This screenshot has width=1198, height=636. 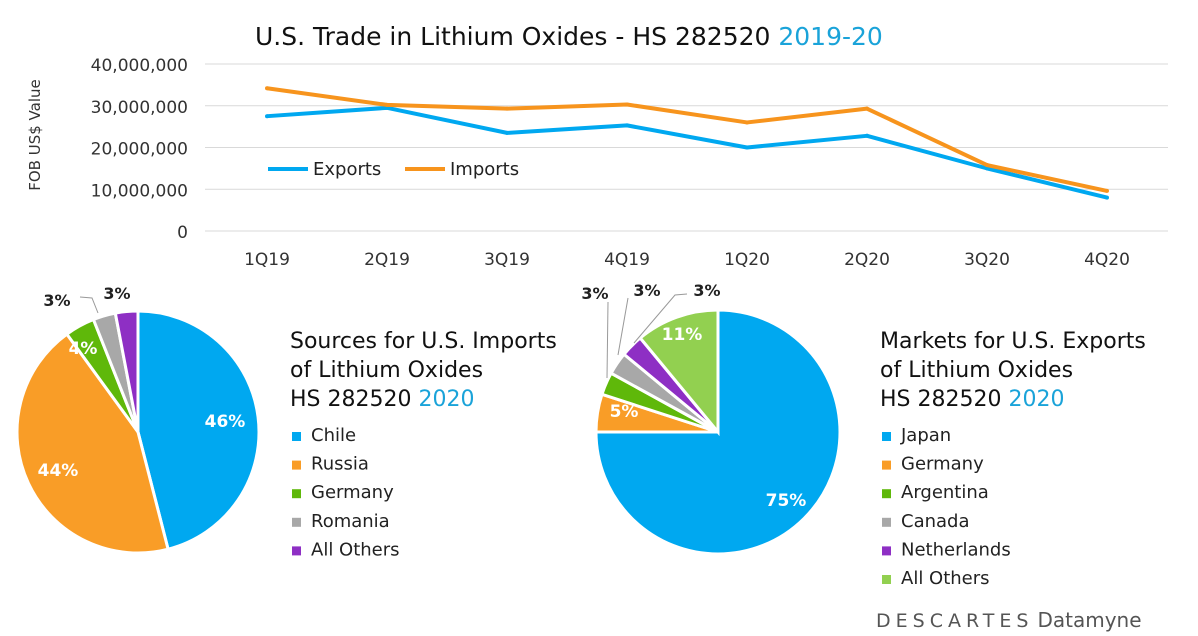 What do you see at coordinates (225, 422) in the screenshot?
I see `pie-data-label: 46%` at bounding box center [225, 422].